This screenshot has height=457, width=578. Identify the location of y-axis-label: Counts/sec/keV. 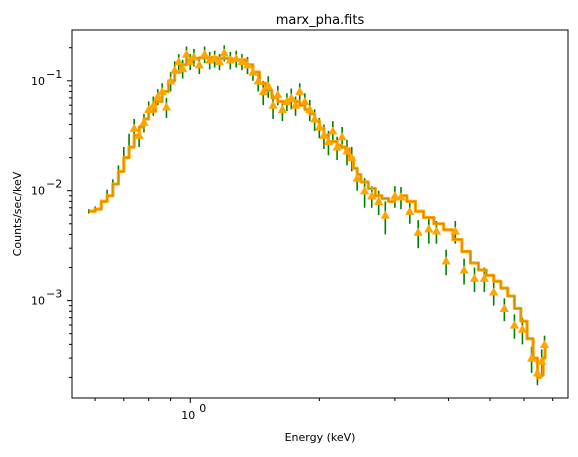
(17, 213).